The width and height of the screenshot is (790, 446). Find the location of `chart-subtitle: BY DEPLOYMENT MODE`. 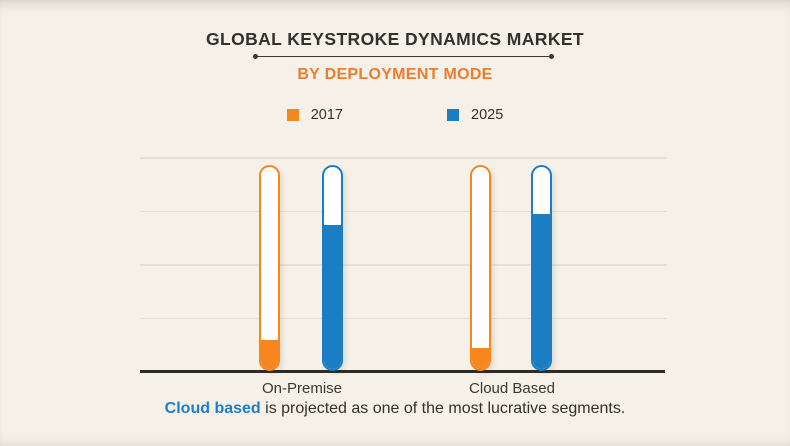

chart-subtitle: BY DEPLOYMENT MODE is located at coordinates (395, 74).